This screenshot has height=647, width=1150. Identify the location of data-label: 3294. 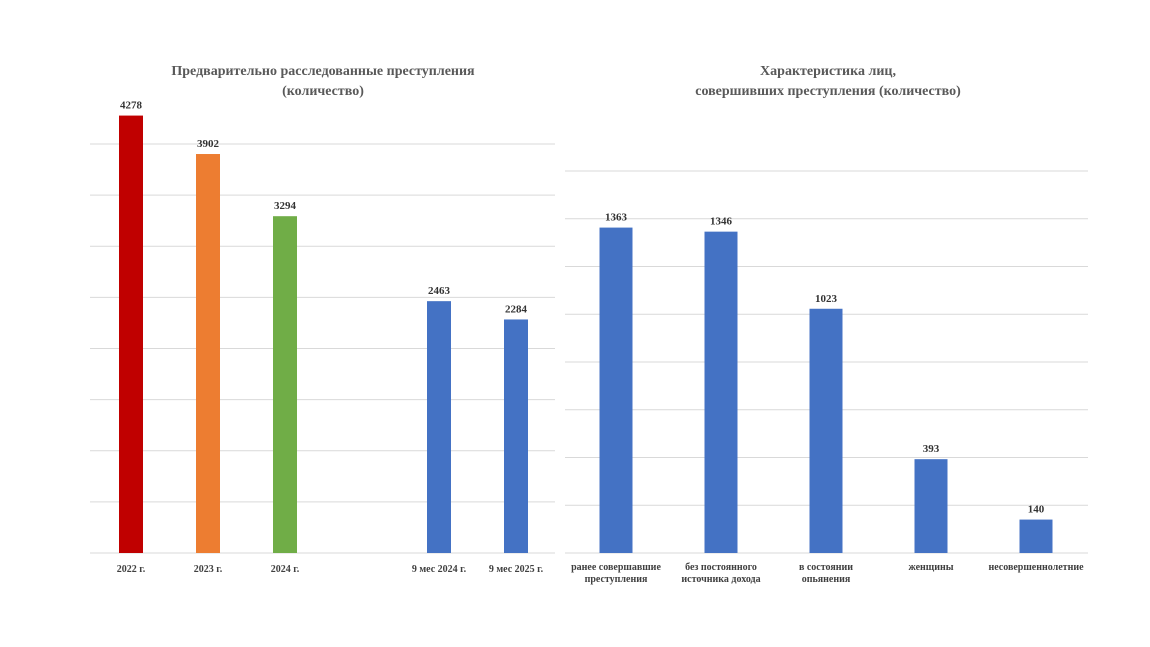
(285, 206).